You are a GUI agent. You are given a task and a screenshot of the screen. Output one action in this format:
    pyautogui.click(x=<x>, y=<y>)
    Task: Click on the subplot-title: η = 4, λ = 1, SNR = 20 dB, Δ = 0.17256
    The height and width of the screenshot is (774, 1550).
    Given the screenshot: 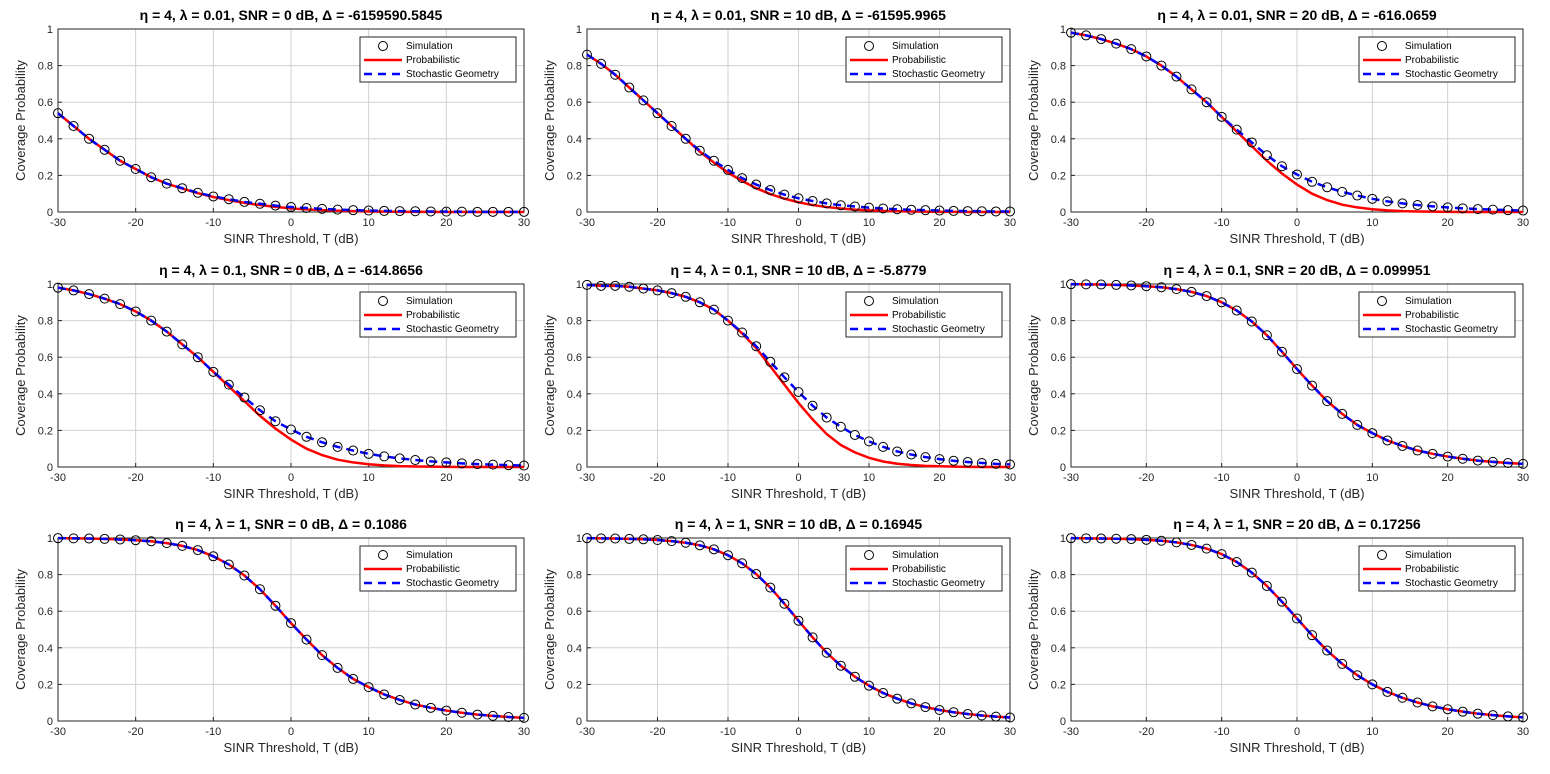 What is the action you would take?
    pyautogui.click(x=1297, y=524)
    